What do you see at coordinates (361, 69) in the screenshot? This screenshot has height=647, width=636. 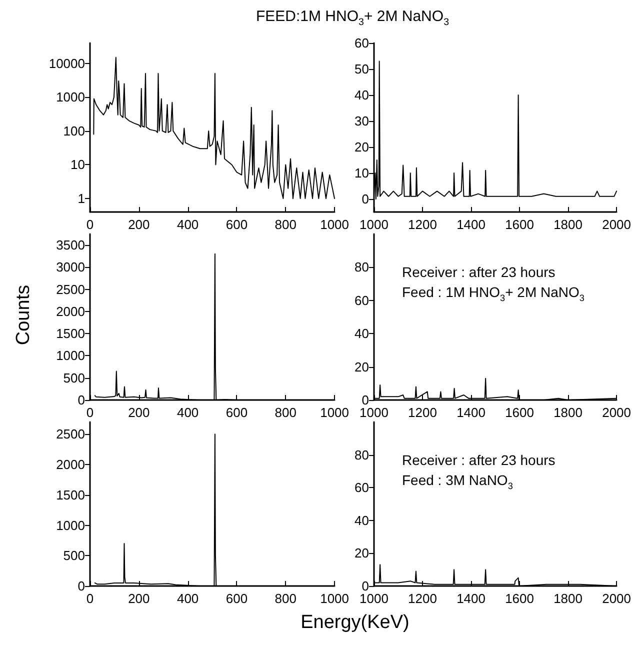 I see `y-tick-label: 50` at bounding box center [361, 69].